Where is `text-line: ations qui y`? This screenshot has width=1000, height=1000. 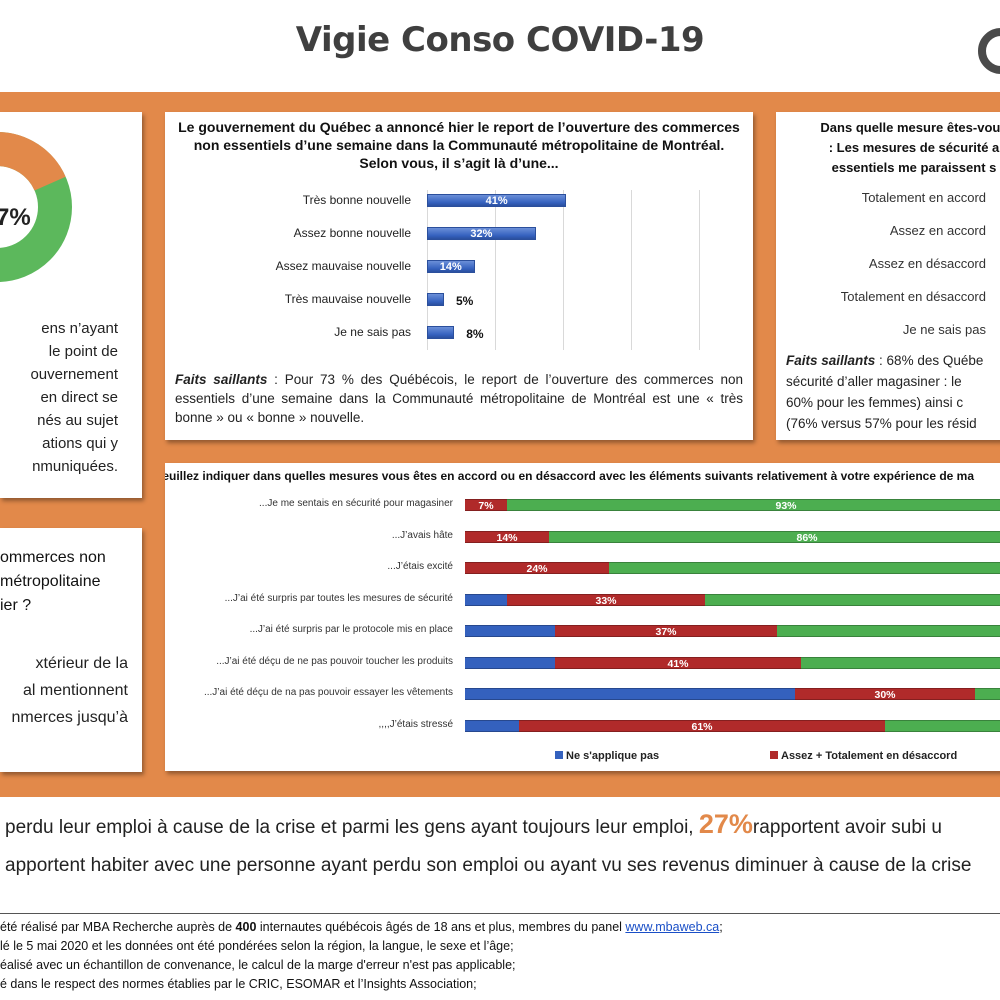 text-line: ations qui y is located at coordinates (80, 443).